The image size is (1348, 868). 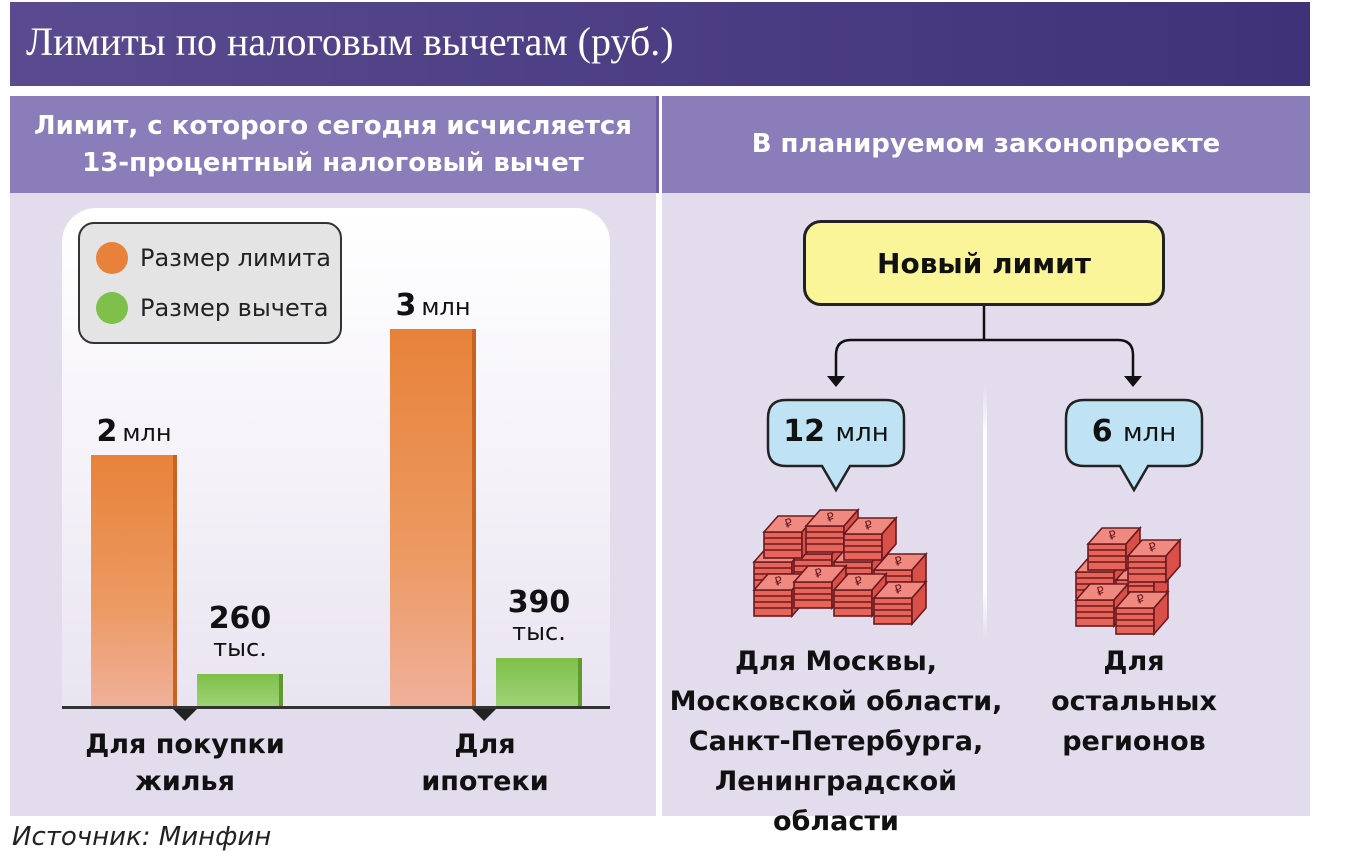 What do you see at coordinates (1134, 741) in the screenshot?
I see `region-line: регионов` at bounding box center [1134, 741].